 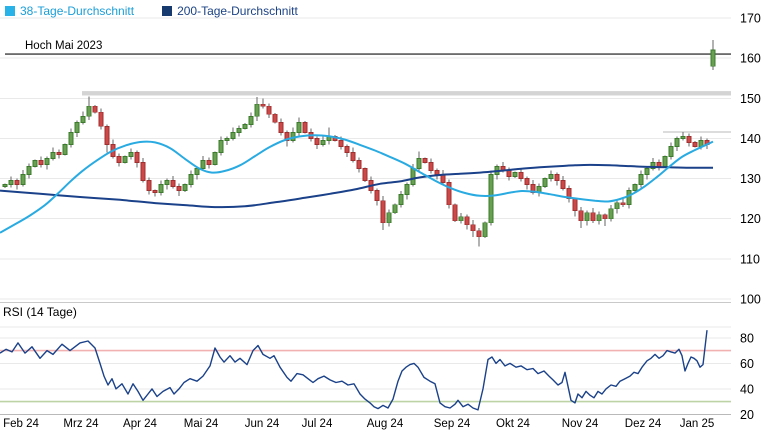 What do you see at coordinates (167, 11) in the screenshot?
I see `ma200-swatch-icon` at bounding box center [167, 11].